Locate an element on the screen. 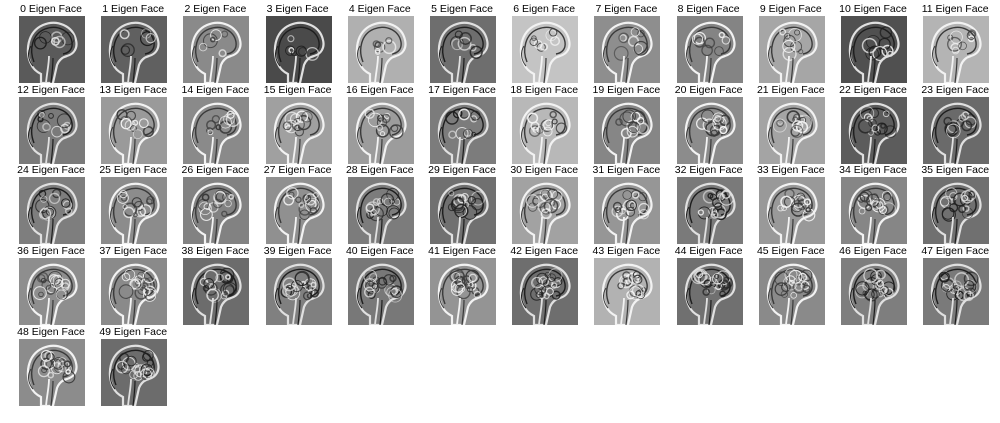 This screenshot has width=1000, height=423. eigenface-caption: 22 Eigen Face is located at coordinates (873, 89).